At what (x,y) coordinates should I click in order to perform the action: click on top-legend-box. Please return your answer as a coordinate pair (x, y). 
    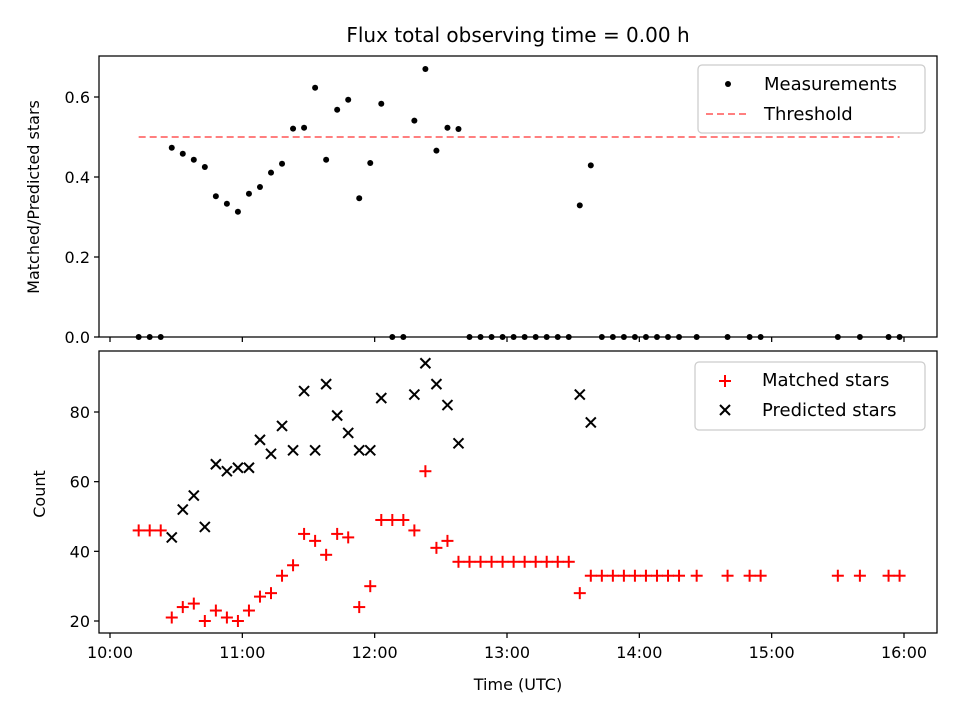
    Looking at the image, I should click on (811, 99).